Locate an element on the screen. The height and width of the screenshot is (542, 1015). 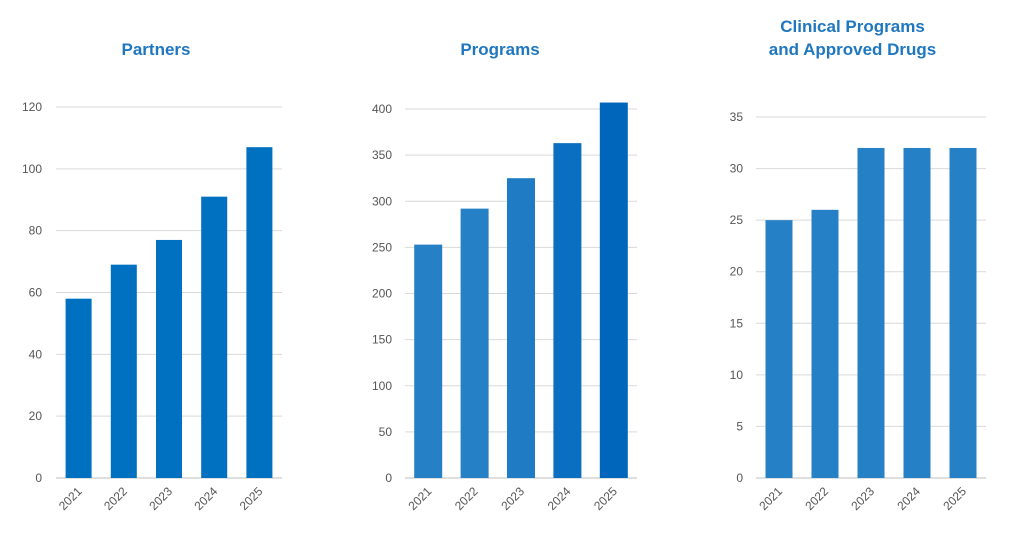
chart-title-partners: Partners is located at coordinates (156, 49).